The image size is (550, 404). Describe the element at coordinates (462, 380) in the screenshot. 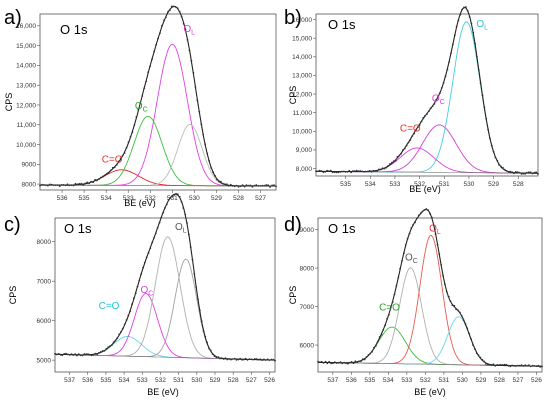

I see `x-tick-label-d: 530` at that location.